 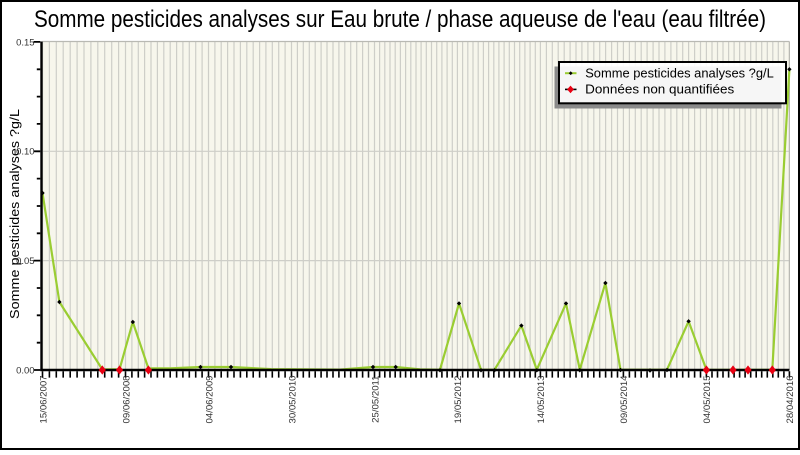 What do you see at coordinates (624, 399) in the screenshot?
I see `svg-text: 09/05/2014` at bounding box center [624, 399].